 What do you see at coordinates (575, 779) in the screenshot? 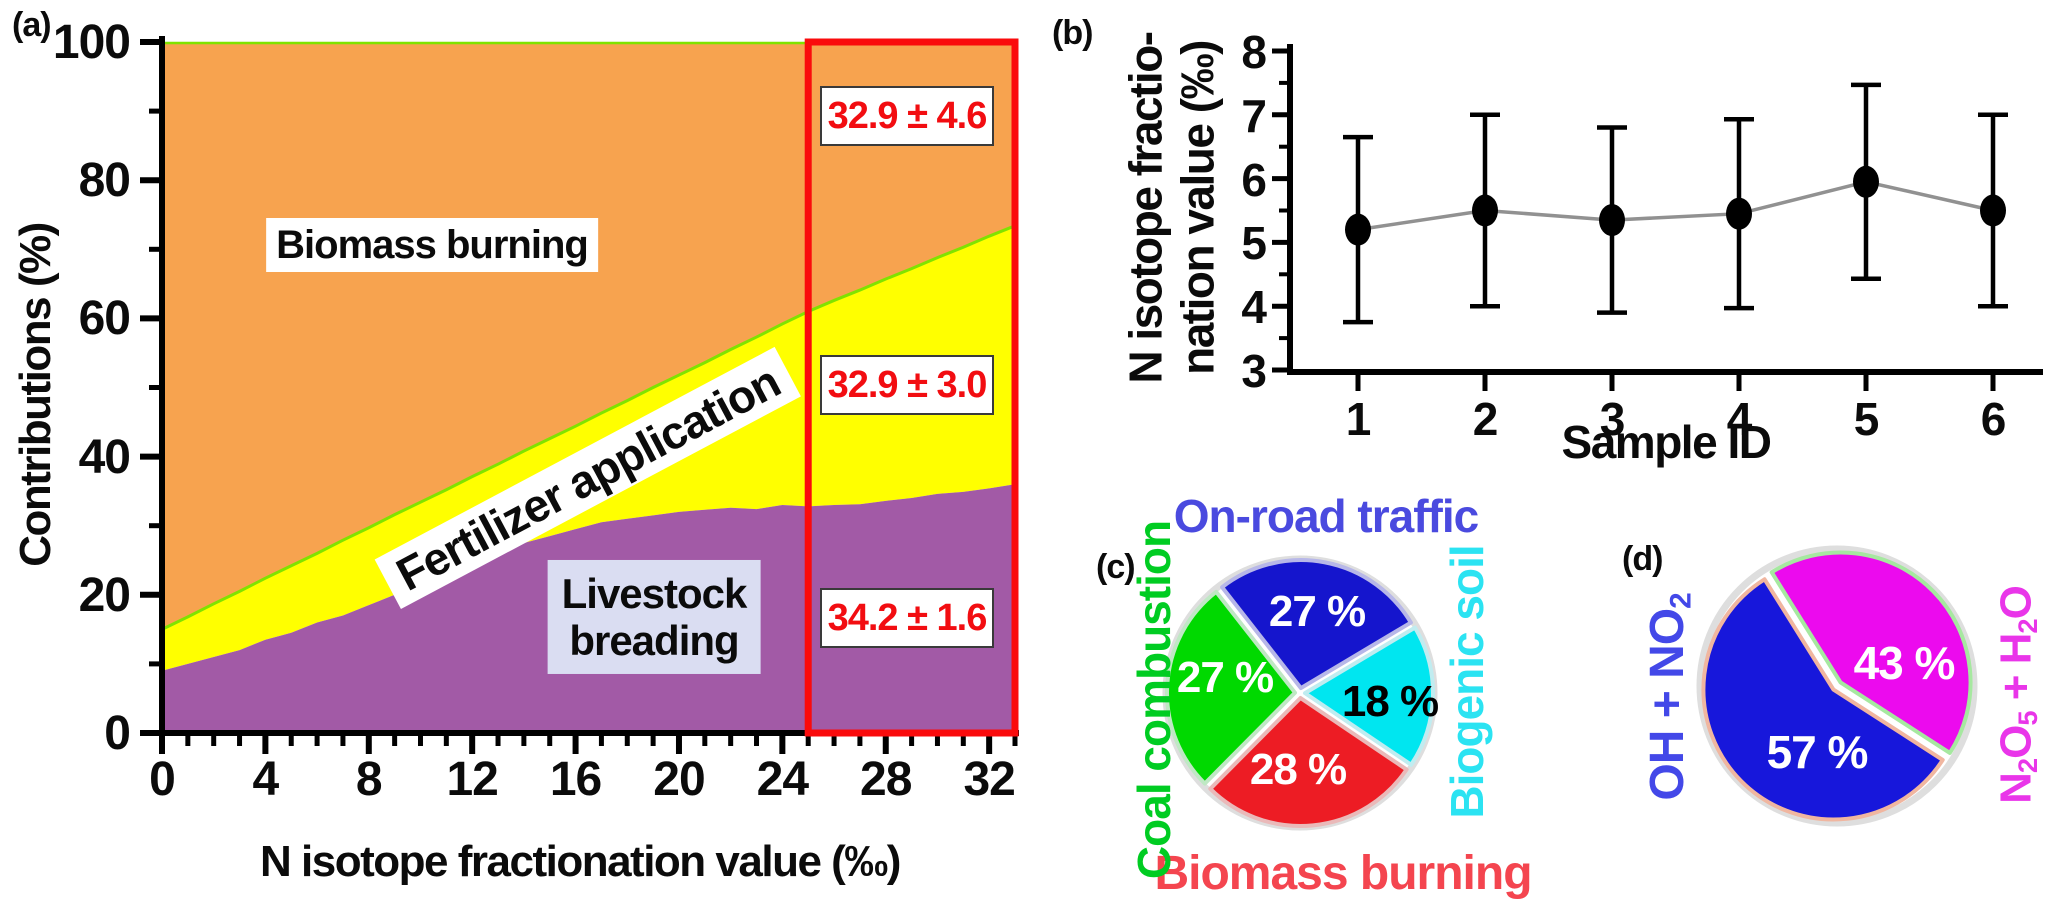
I see `panel-a-x-tick-label: 16` at bounding box center [575, 779].